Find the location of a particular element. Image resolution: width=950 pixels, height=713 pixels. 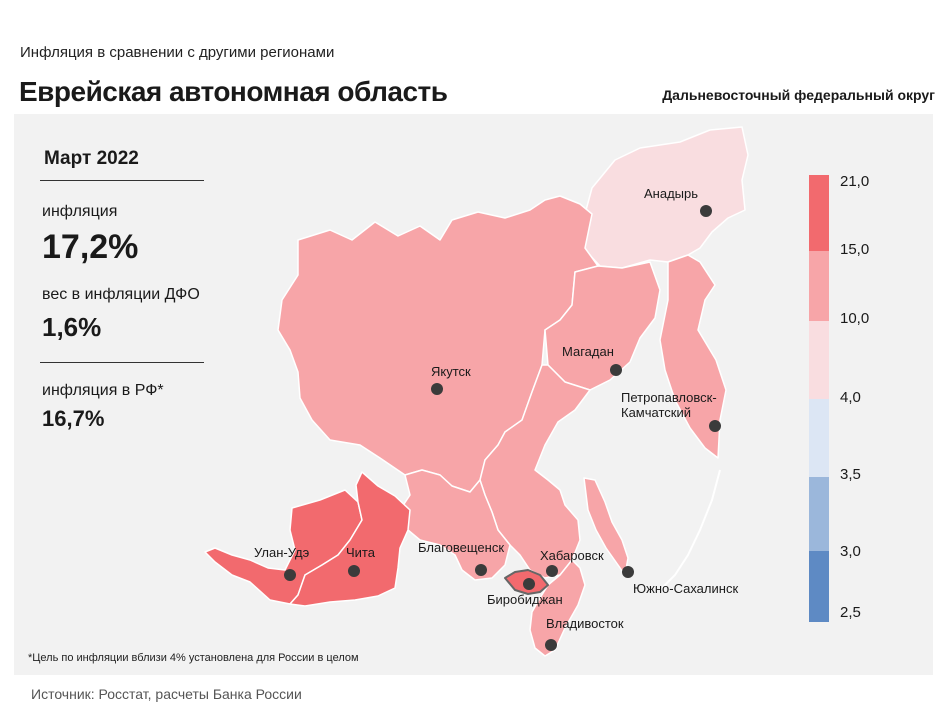

city-marker-ulan-ude is located at coordinates (290, 575).